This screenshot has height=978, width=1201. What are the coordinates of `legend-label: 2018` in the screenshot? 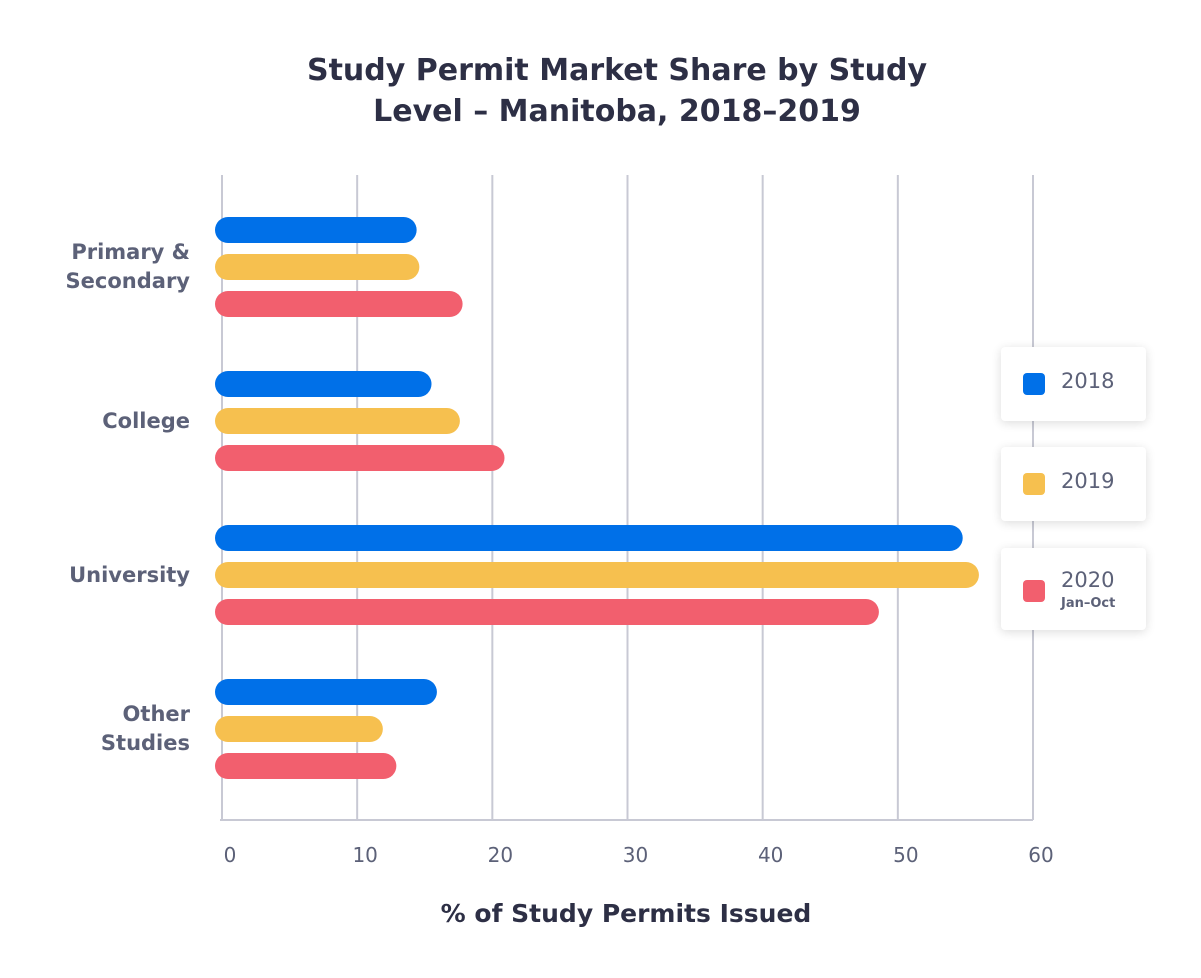 It's located at (1088, 381).